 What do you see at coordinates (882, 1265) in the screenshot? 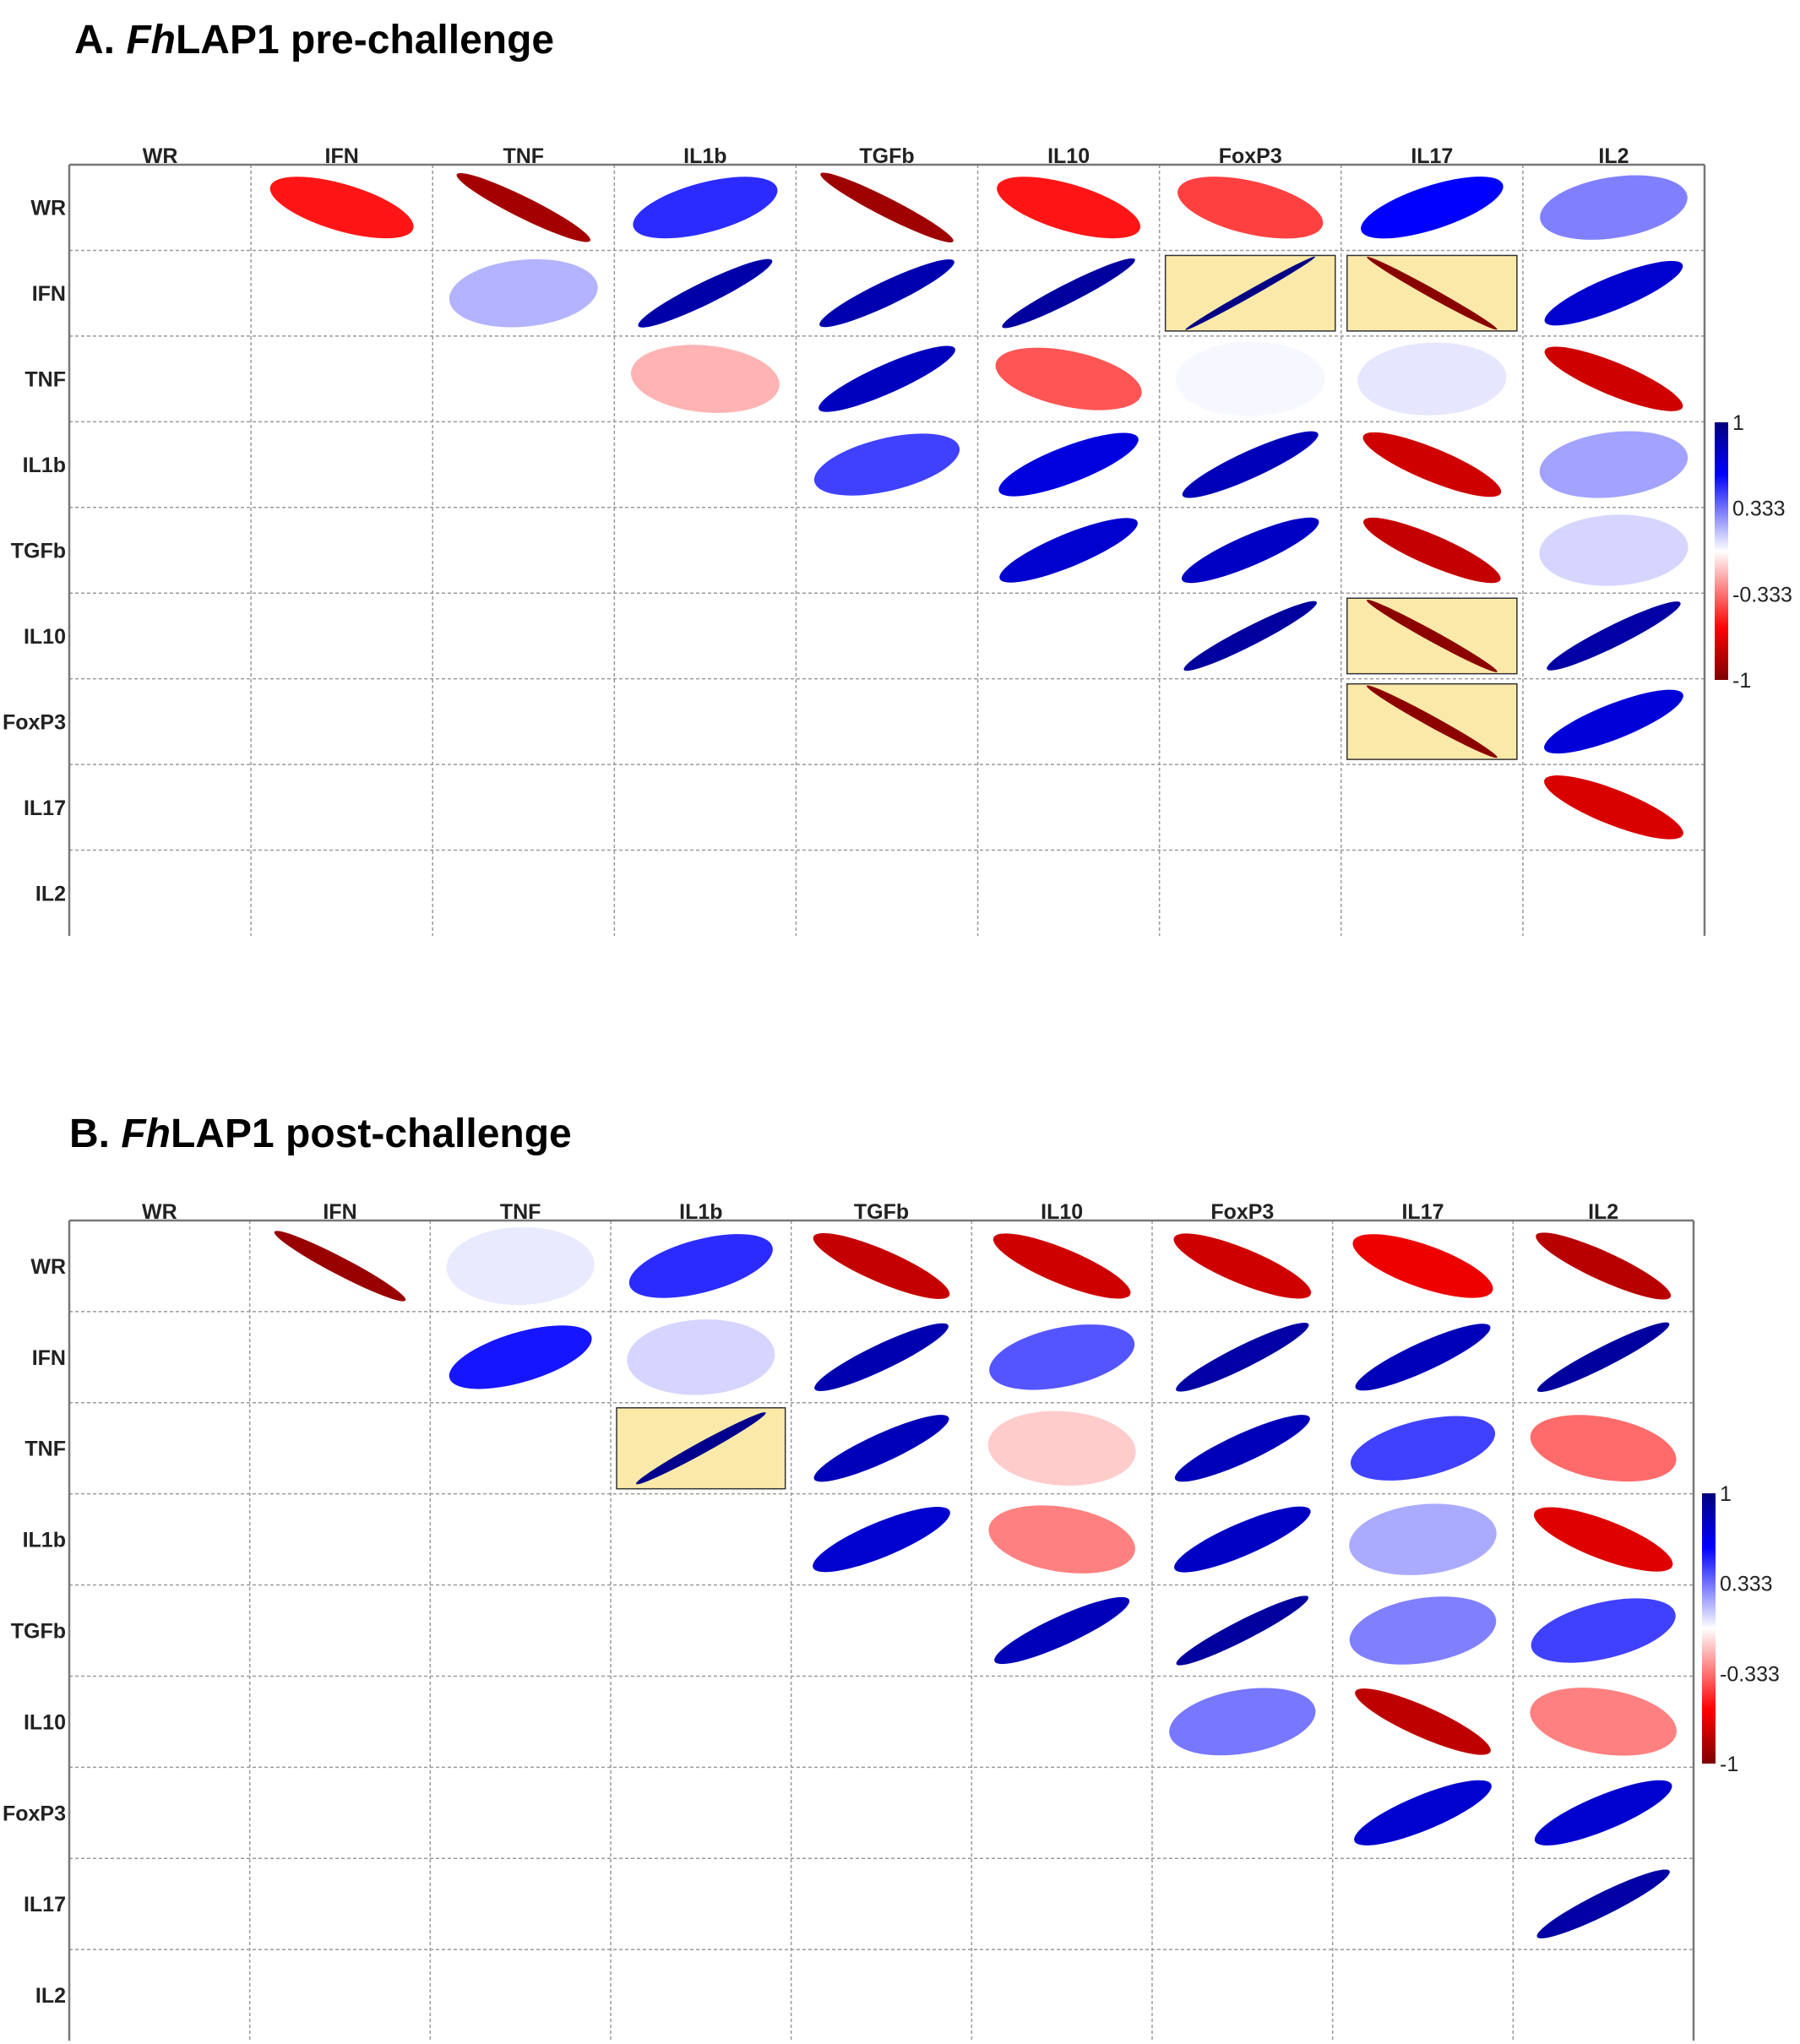
I see `correlation-ellipse-wr-tgfb` at bounding box center [882, 1265].